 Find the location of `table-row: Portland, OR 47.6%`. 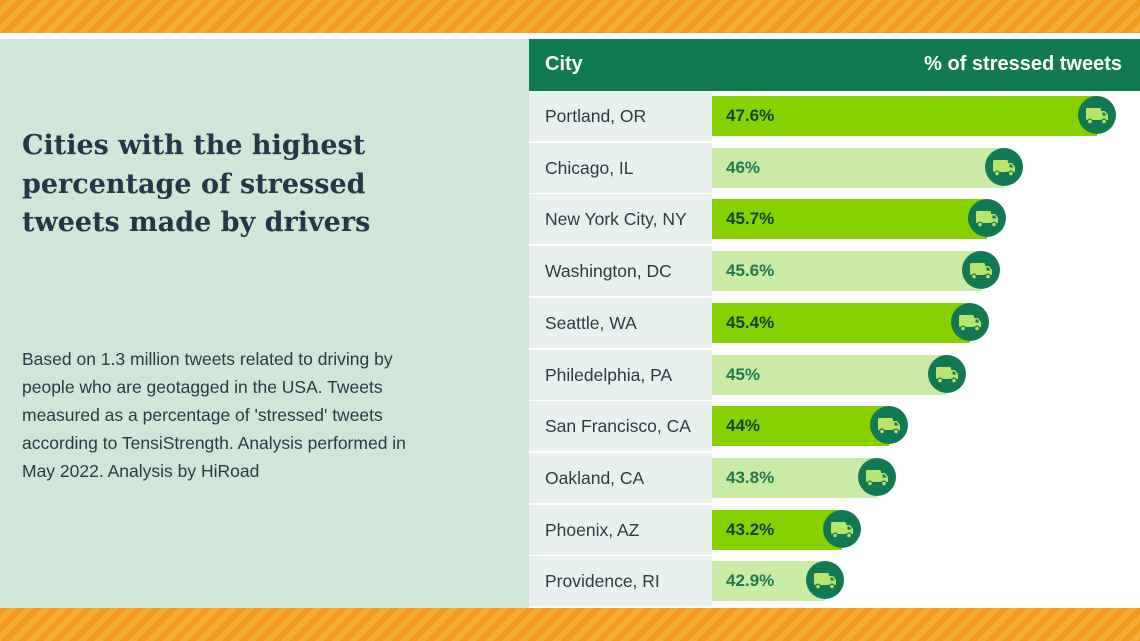

table-row: Portland, OR 47.6% is located at coordinates (834, 117).